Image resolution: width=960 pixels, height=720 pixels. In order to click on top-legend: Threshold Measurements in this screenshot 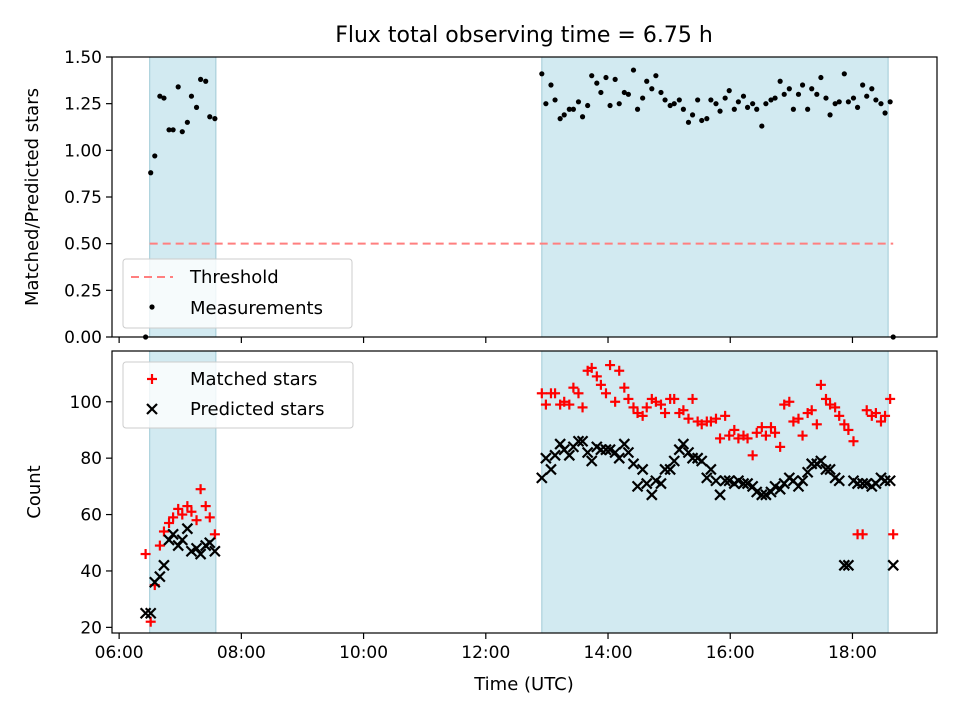, I will do `click(237, 293)`.